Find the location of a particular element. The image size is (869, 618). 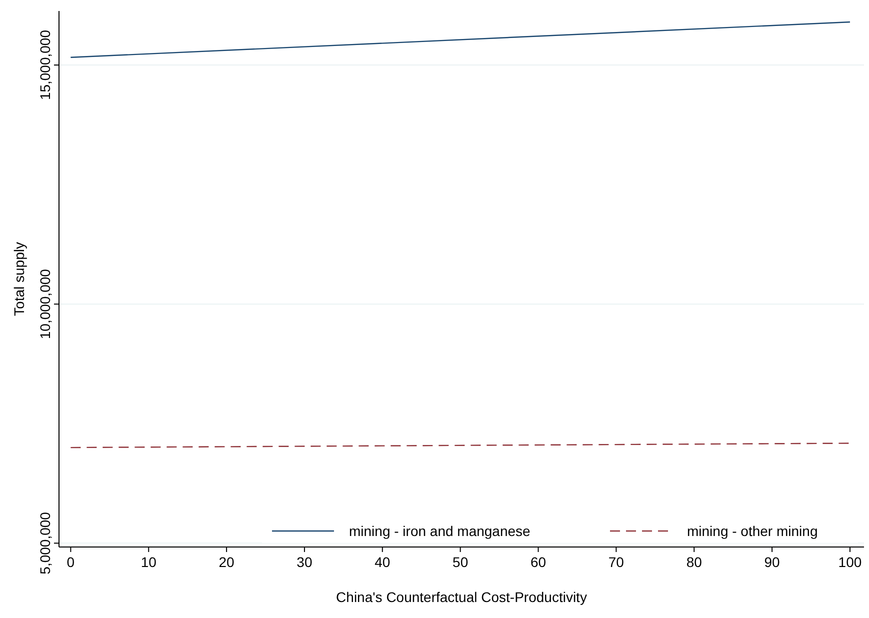

x-tick-label: 70 is located at coordinates (616, 562).